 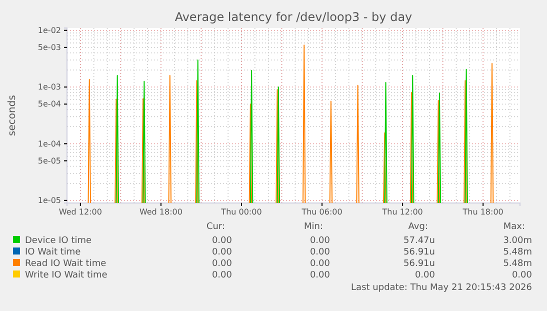 I want to click on text: Last update: Thu May 21 20:15:43 2026, so click(x=441, y=288).